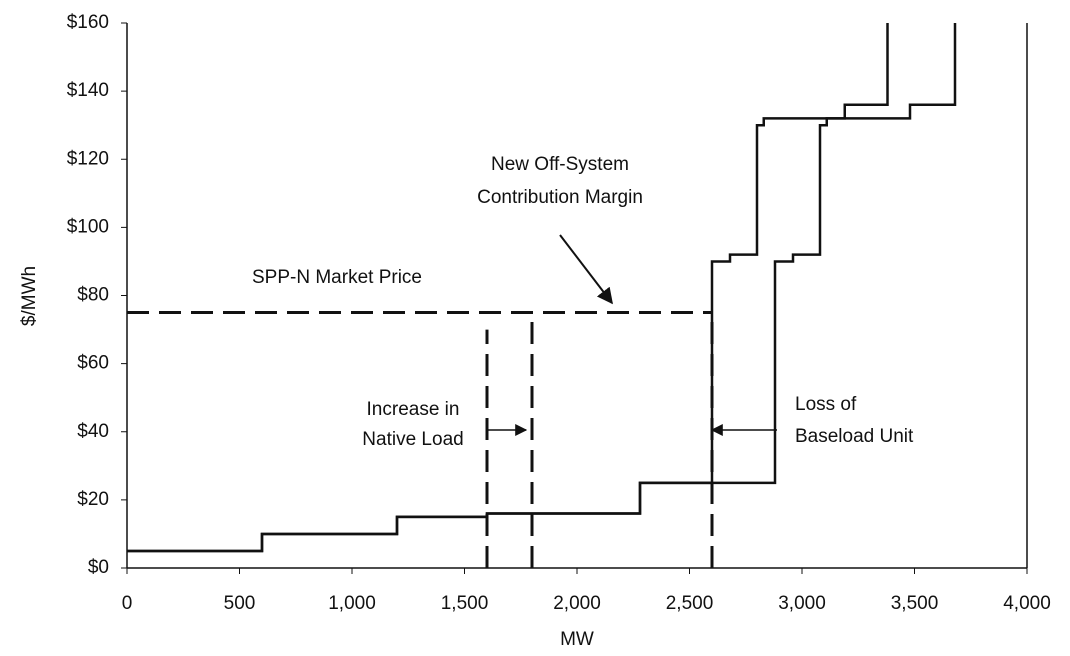 This screenshot has height=656, width=1070. Describe the element at coordinates (98, 567) in the screenshot. I see `y-tick-label: $0` at that location.